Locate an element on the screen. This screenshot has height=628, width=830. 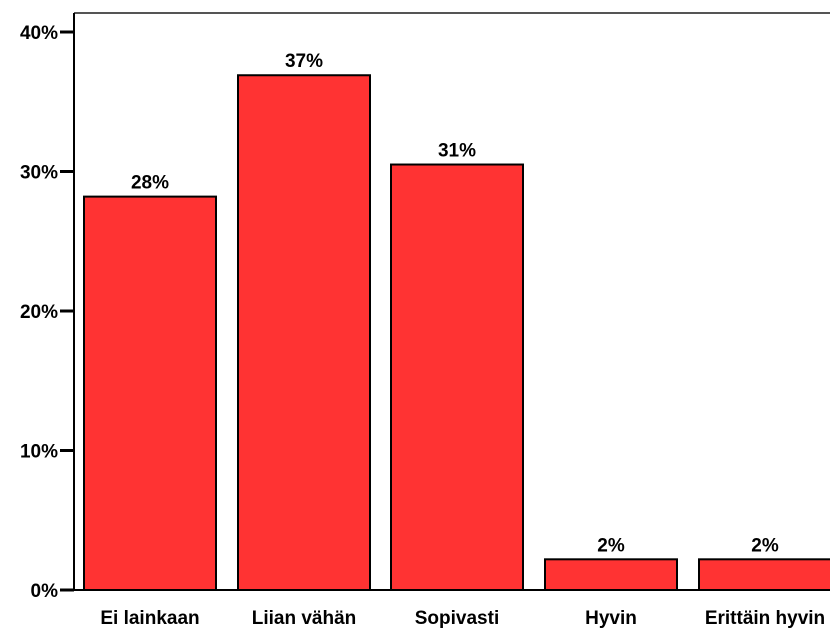
bar-value-label: 28% is located at coordinates (150, 183).